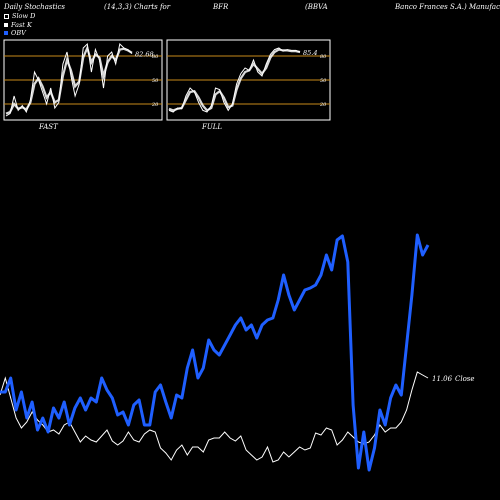 This screenshot has width=500, height=500. I want to click on fast-panel-series-slow-d, so click(69, 79).